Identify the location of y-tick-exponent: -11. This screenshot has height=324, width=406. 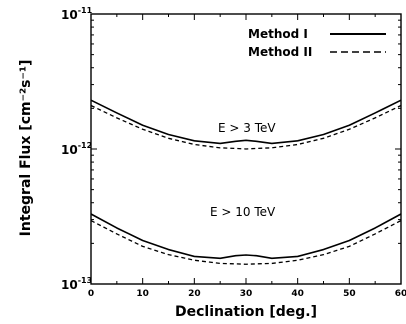
(85, 10).